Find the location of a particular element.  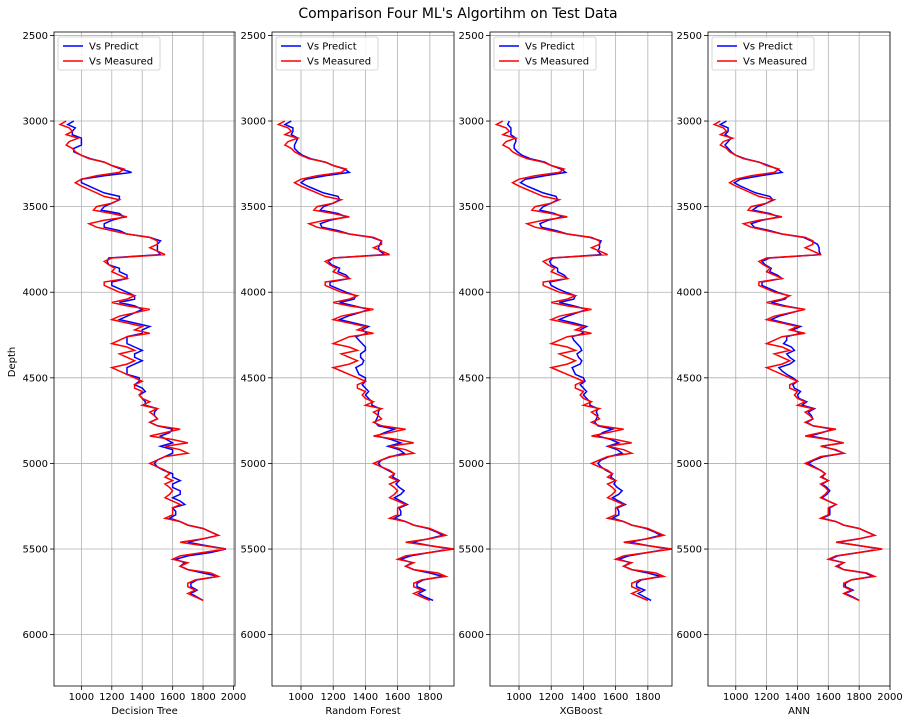

x-axis-label: Decision Tree is located at coordinates (144, 711).